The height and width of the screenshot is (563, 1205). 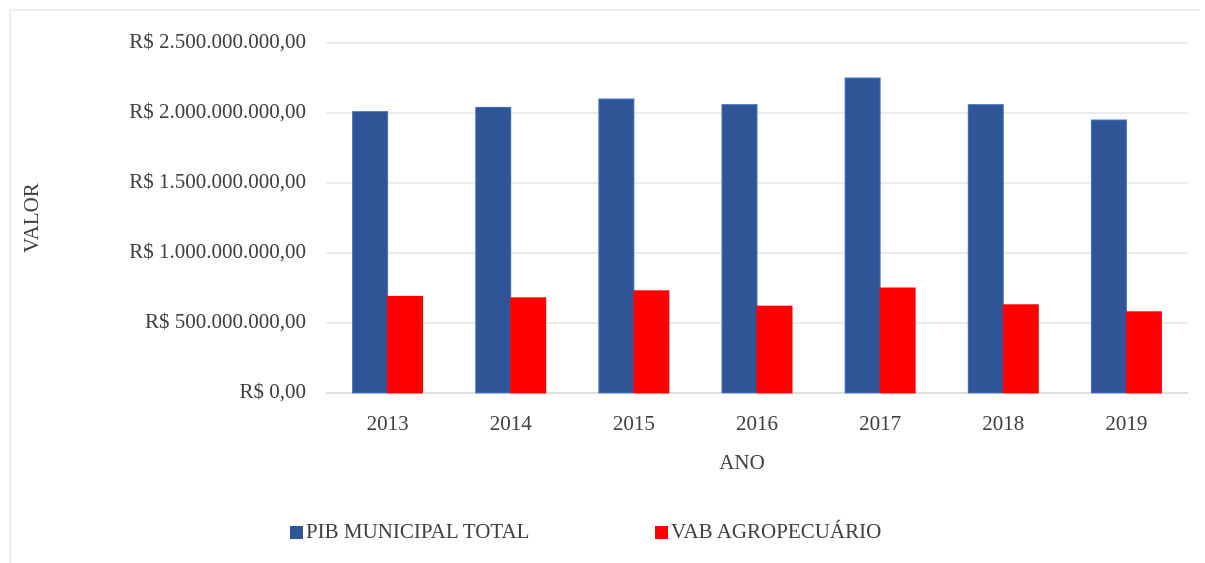 I want to click on y-axis-label: VALOR, so click(x=31, y=218).